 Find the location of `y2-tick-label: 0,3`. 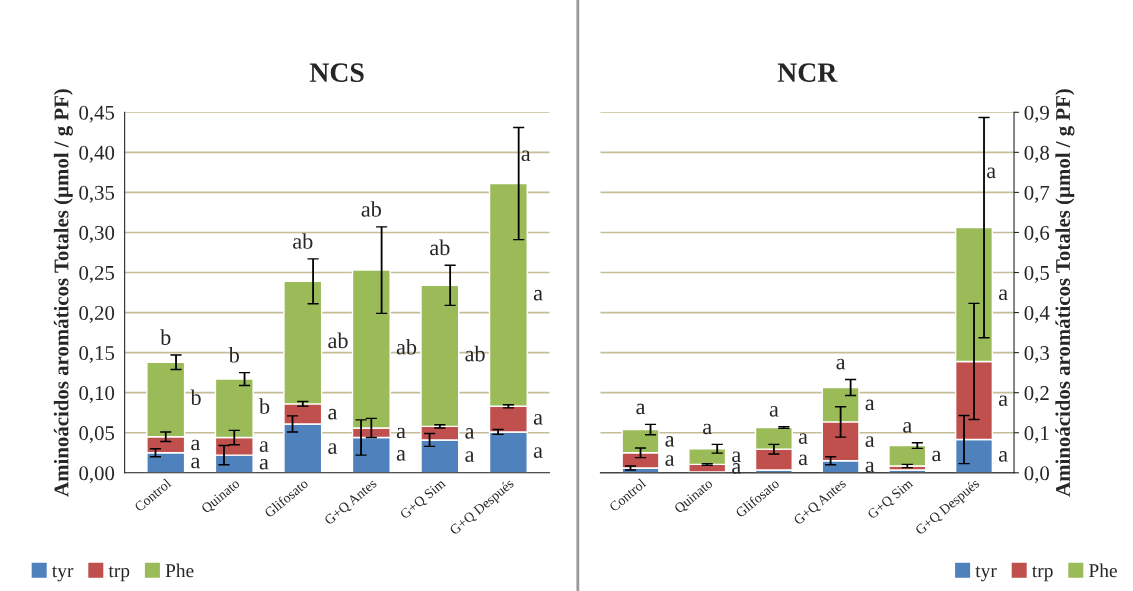

y2-tick-label: 0,3 is located at coordinates (1036, 355).